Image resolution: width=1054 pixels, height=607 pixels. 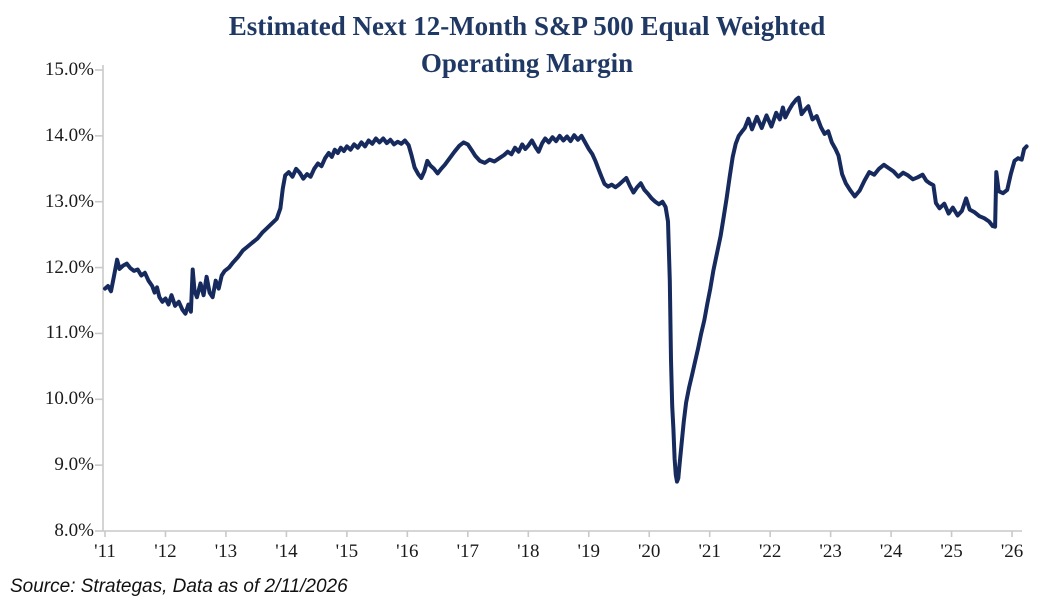 What do you see at coordinates (770, 551) in the screenshot?
I see `x-tick-label: '22` at bounding box center [770, 551].